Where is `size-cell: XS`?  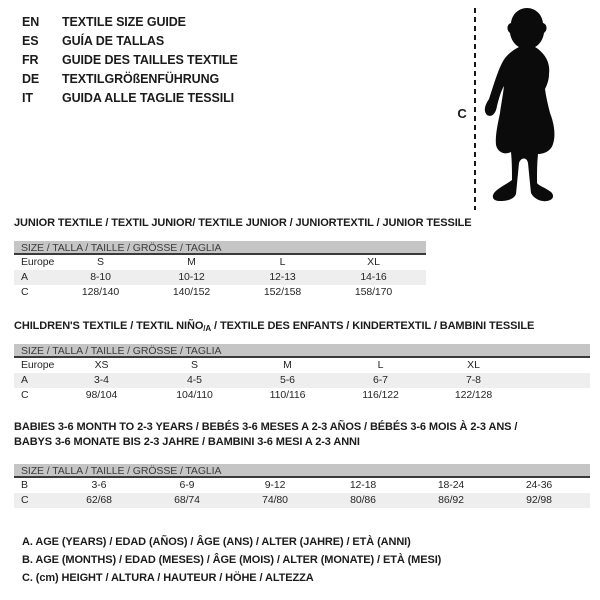 size-cell: XS is located at coordinates (101, 365).